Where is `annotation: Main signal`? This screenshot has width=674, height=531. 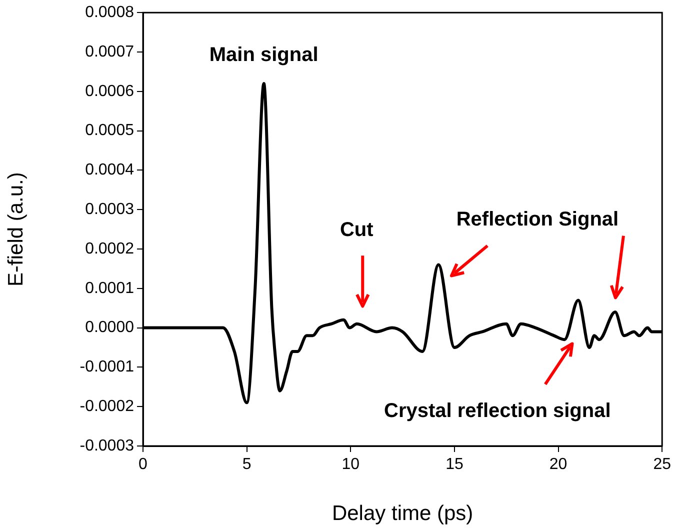
annotation: Main signal is located at coordinates (263, 55).